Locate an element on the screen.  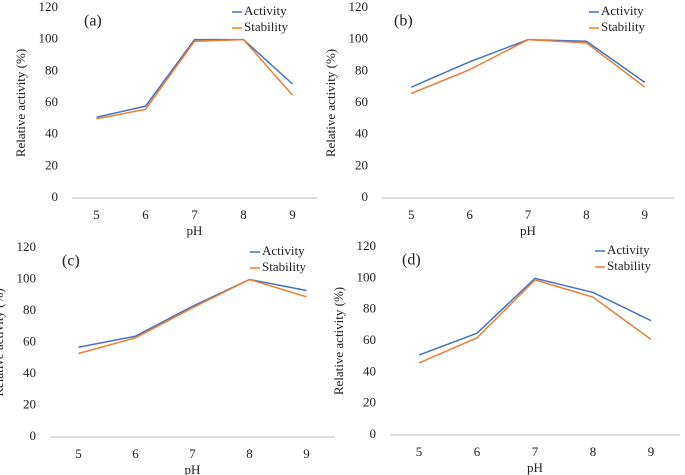
panel-label: (d) is located at coordinates (411, 260).